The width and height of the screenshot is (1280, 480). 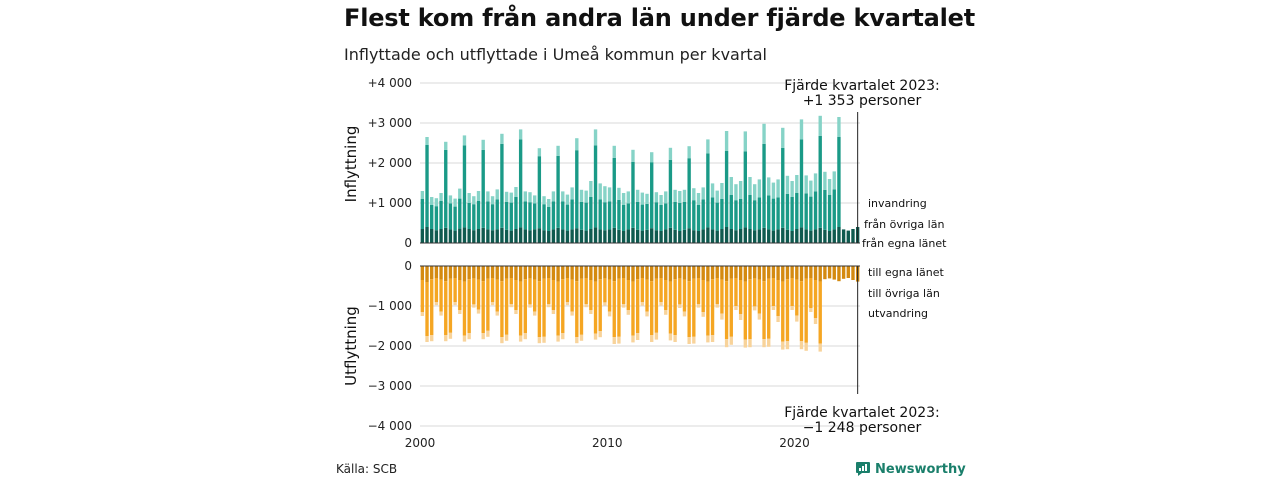 What do you see at coordinates (910, 469) in the screenshot?
I see `brand-logo: Newsworthy` at bounding box center [910, 469].